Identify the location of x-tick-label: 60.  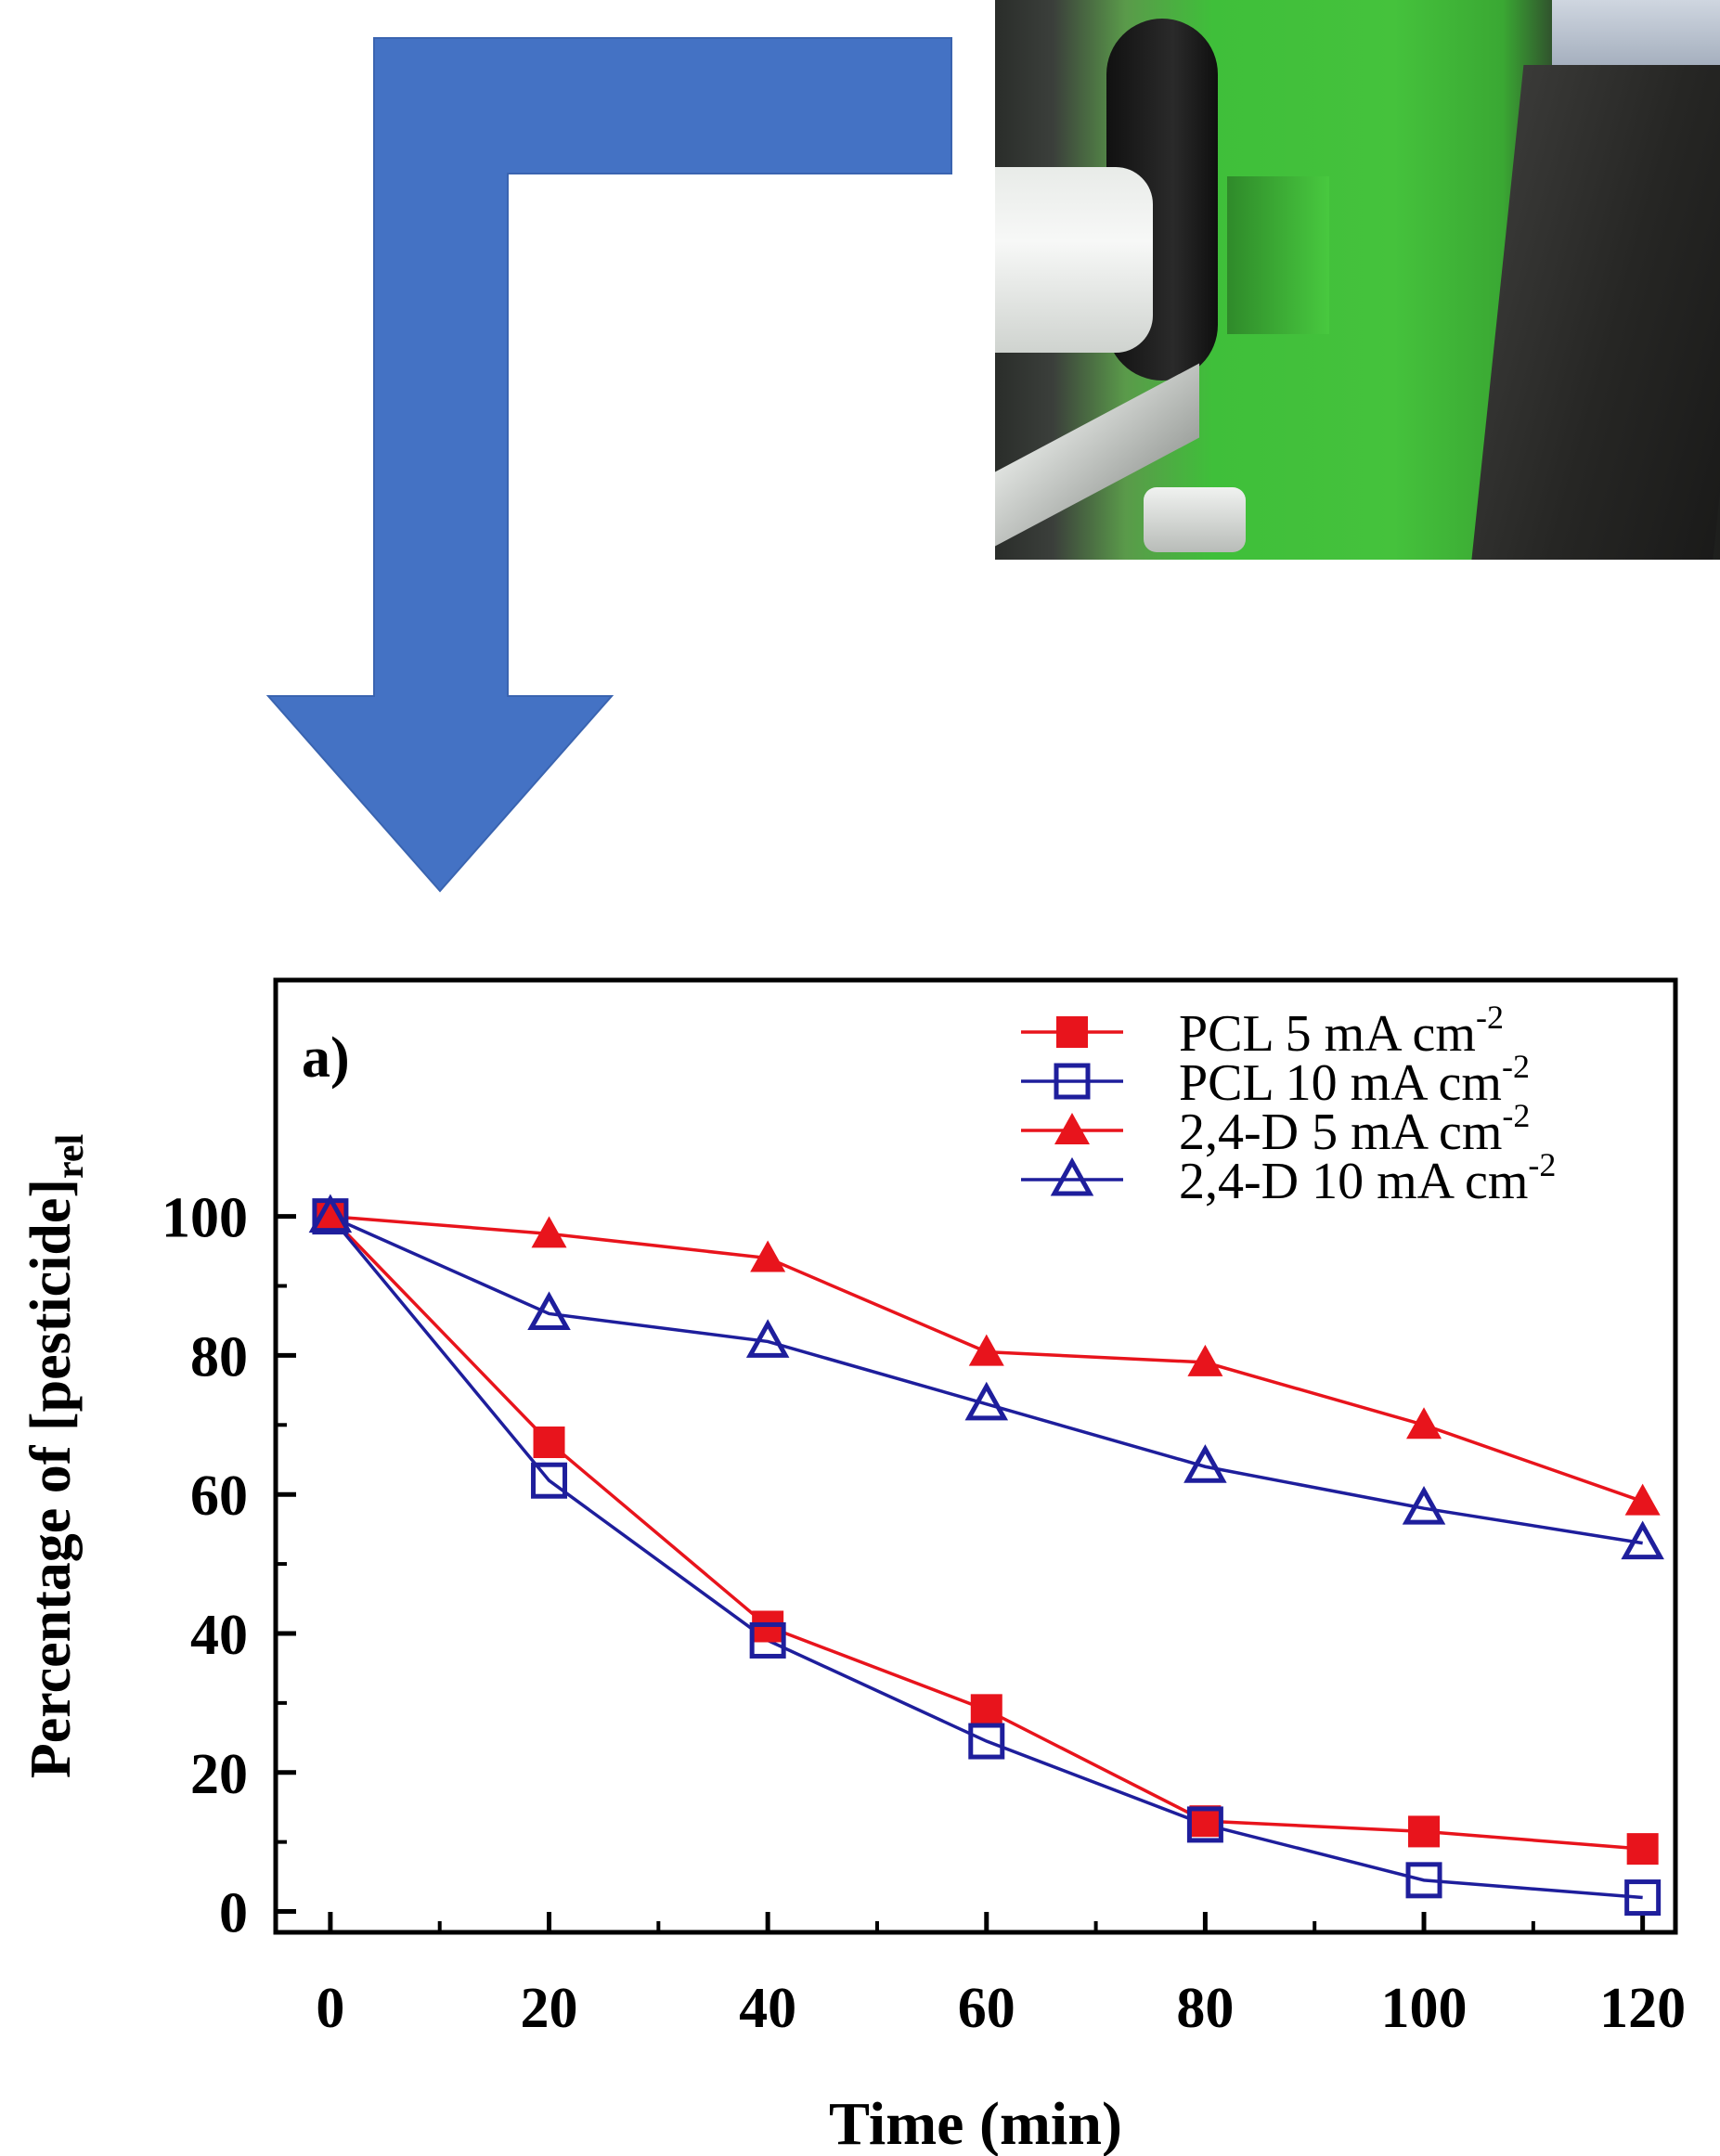
(986, 2008).